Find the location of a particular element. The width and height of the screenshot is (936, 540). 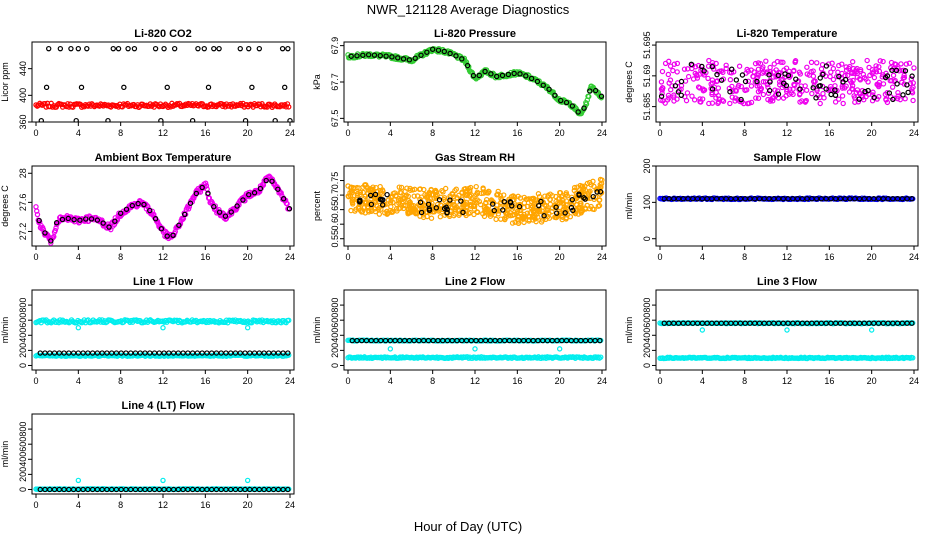

x-tick-label: 24 is located at coordinates (290, 505).